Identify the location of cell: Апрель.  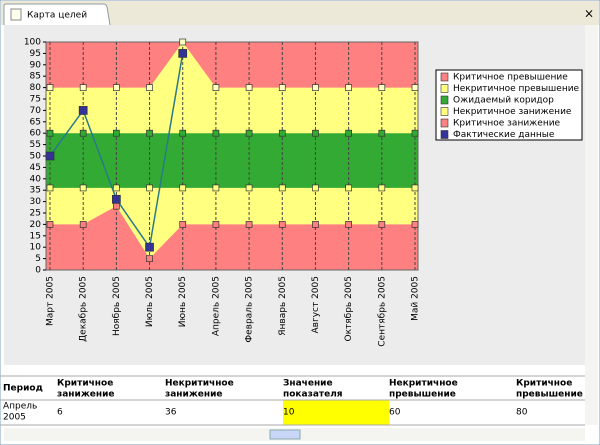
(20, 407).